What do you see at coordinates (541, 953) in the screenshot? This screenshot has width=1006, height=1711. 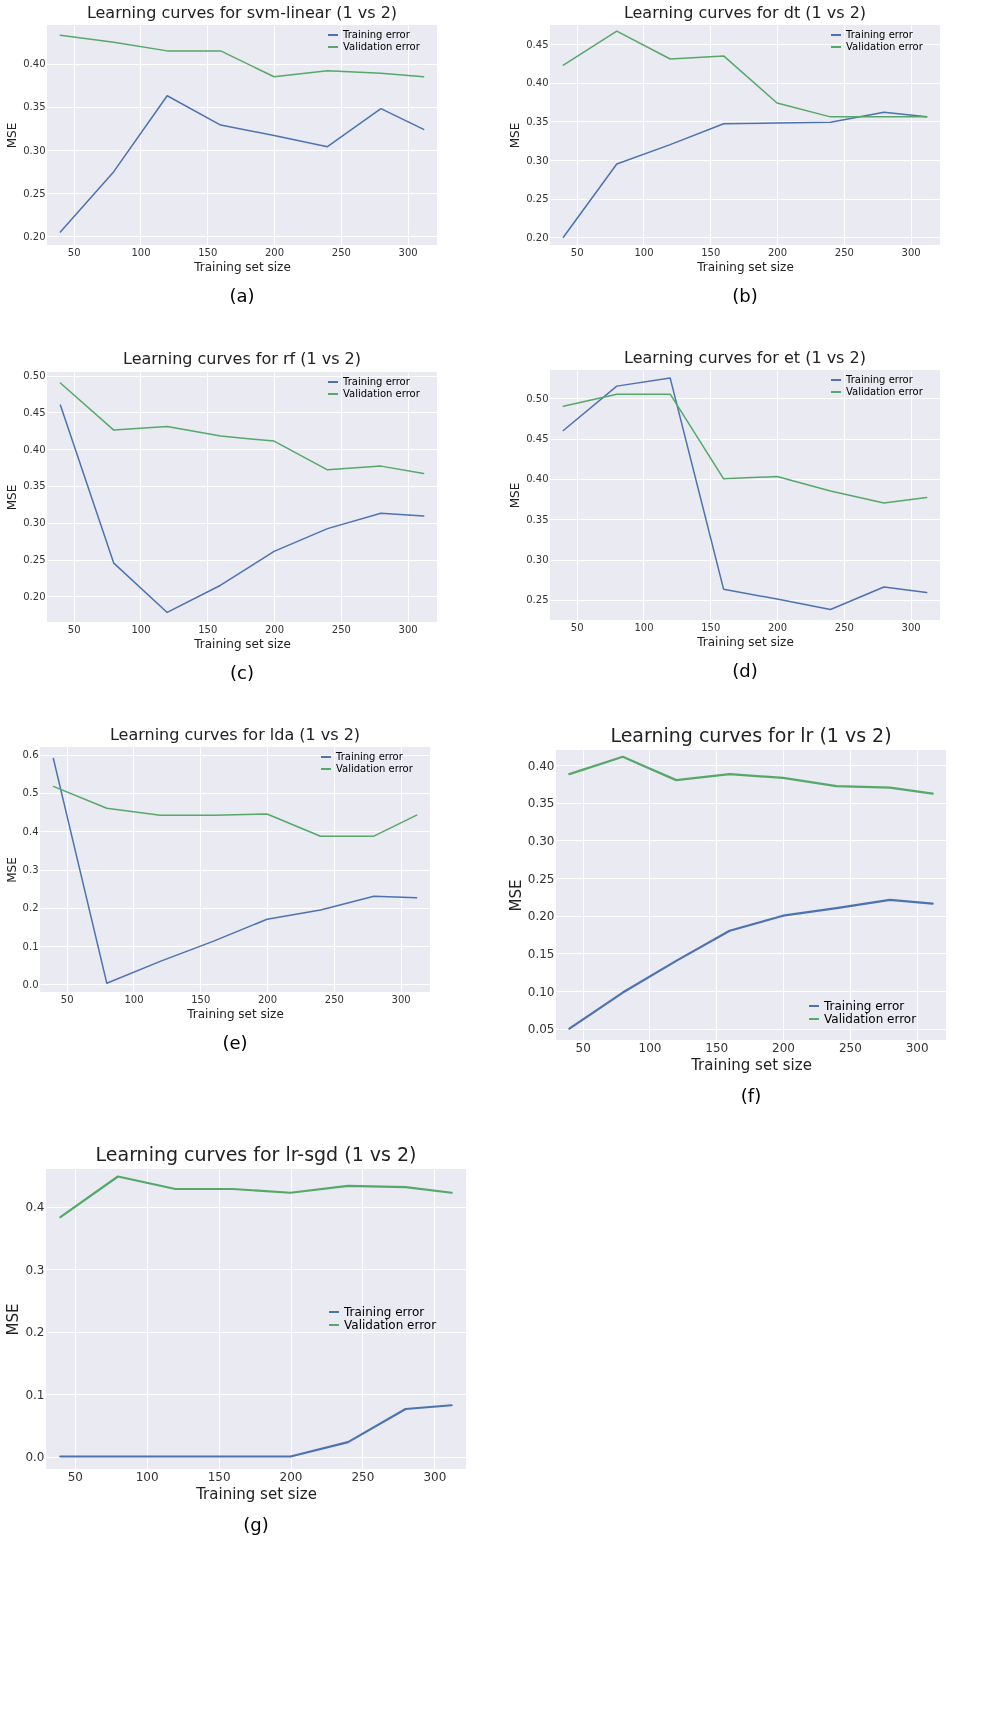 I see `y-tick-label: 0.15` at bounding box center [541, 953].